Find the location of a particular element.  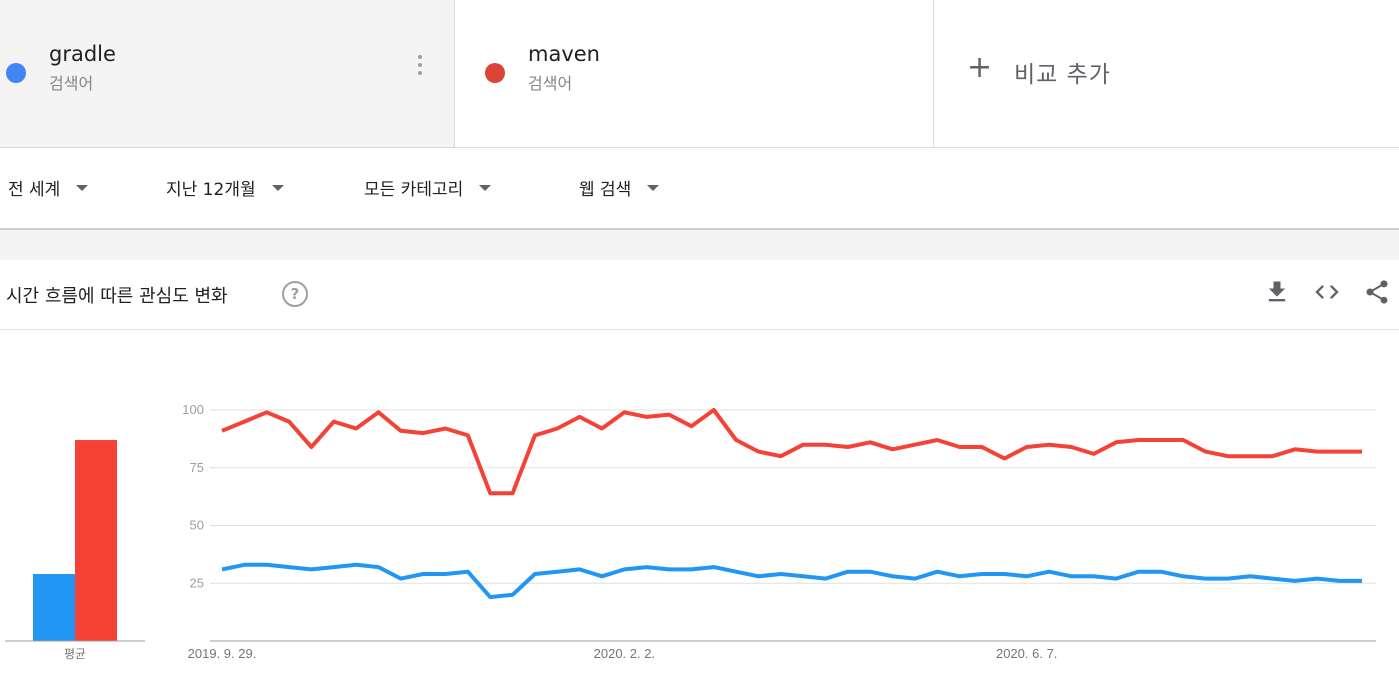

y-tick-label: 100 is located at coordinates (193, 409).